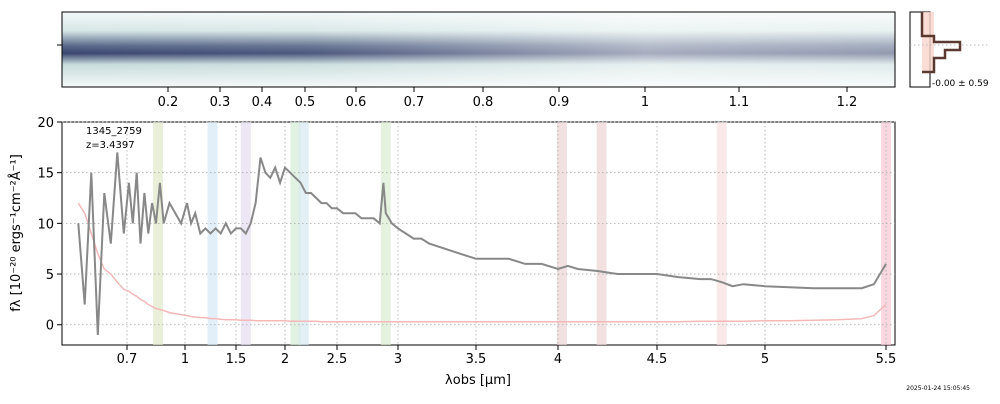 The width and height of the screenshot is (1000, 404). I want to click on y-tick-label: 15, so click(45, 174).